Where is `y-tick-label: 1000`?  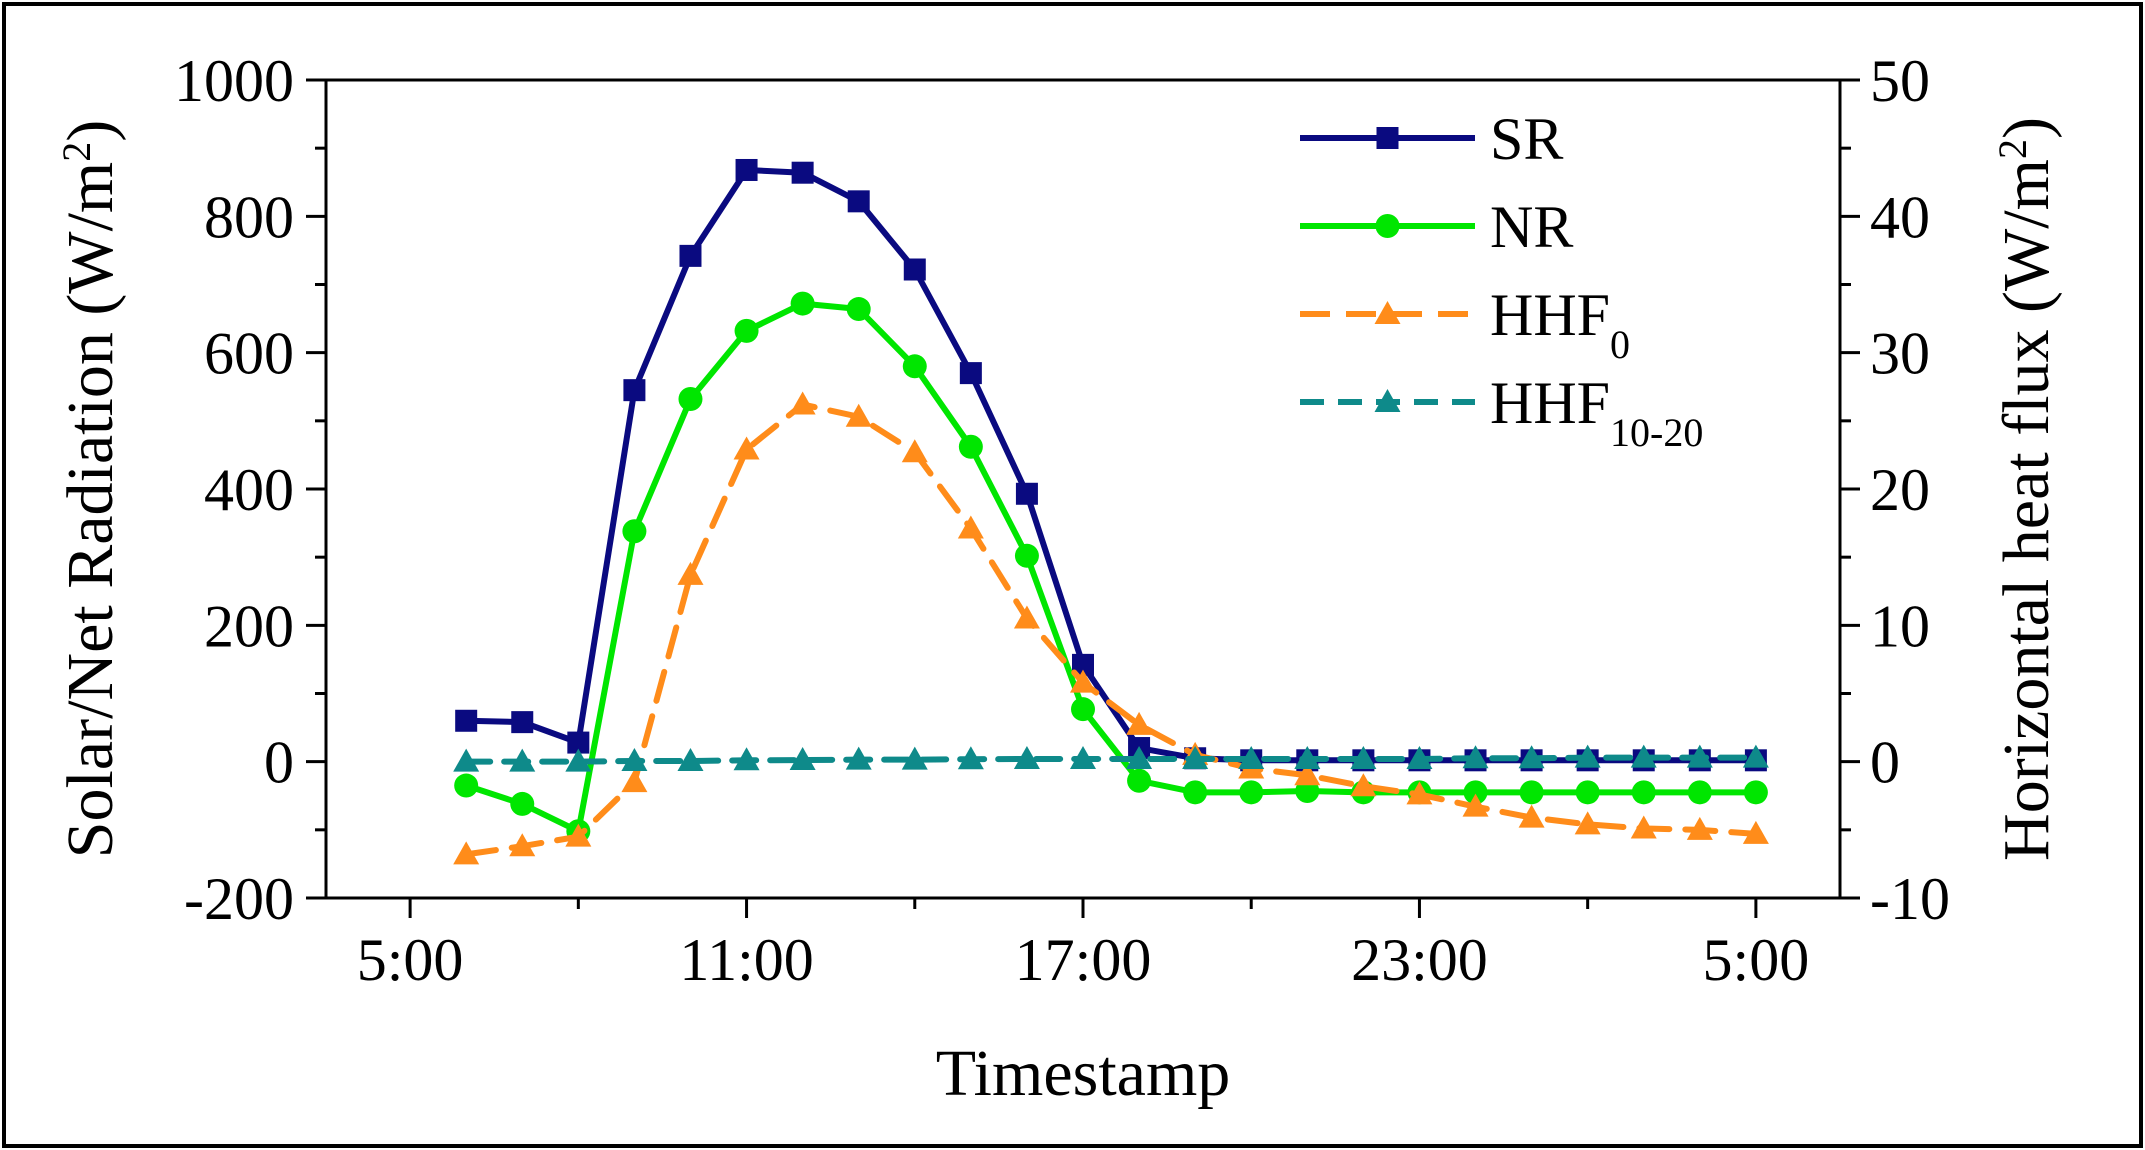 y-tick-label: 1000 is located at coordinates (234, 81).